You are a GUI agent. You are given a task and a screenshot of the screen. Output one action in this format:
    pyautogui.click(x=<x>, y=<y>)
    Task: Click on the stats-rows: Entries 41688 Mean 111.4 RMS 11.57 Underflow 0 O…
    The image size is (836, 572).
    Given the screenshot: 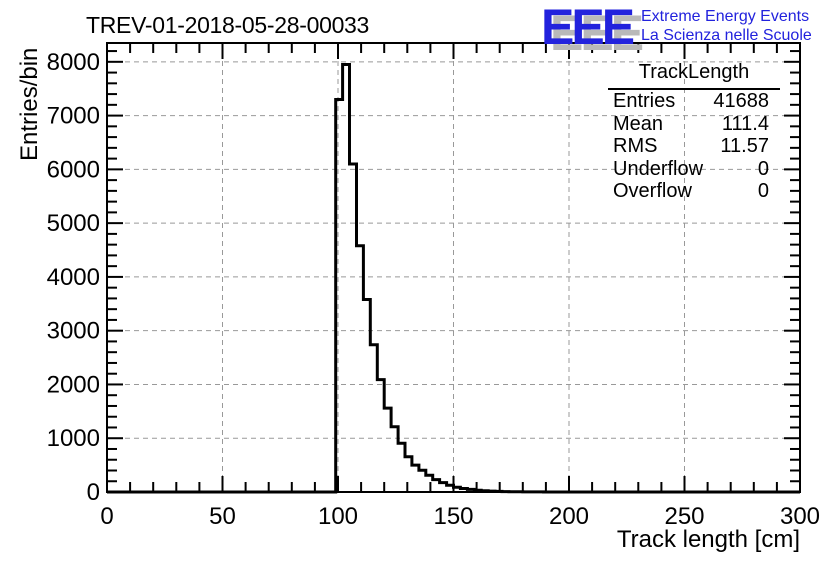 What is the action you would take?
    pyautogui.click(x=694, y=146)
    